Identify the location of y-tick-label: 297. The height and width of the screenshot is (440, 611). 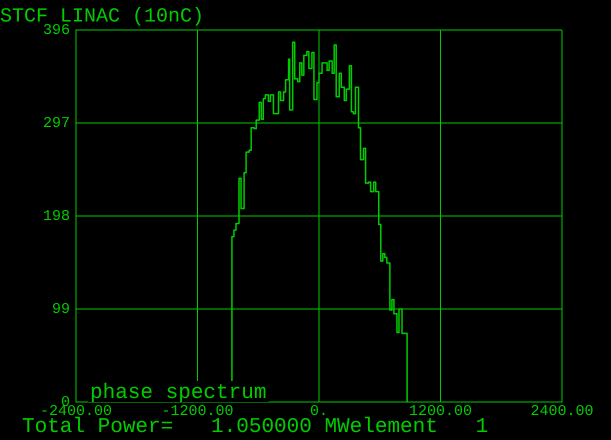
(56, 123).